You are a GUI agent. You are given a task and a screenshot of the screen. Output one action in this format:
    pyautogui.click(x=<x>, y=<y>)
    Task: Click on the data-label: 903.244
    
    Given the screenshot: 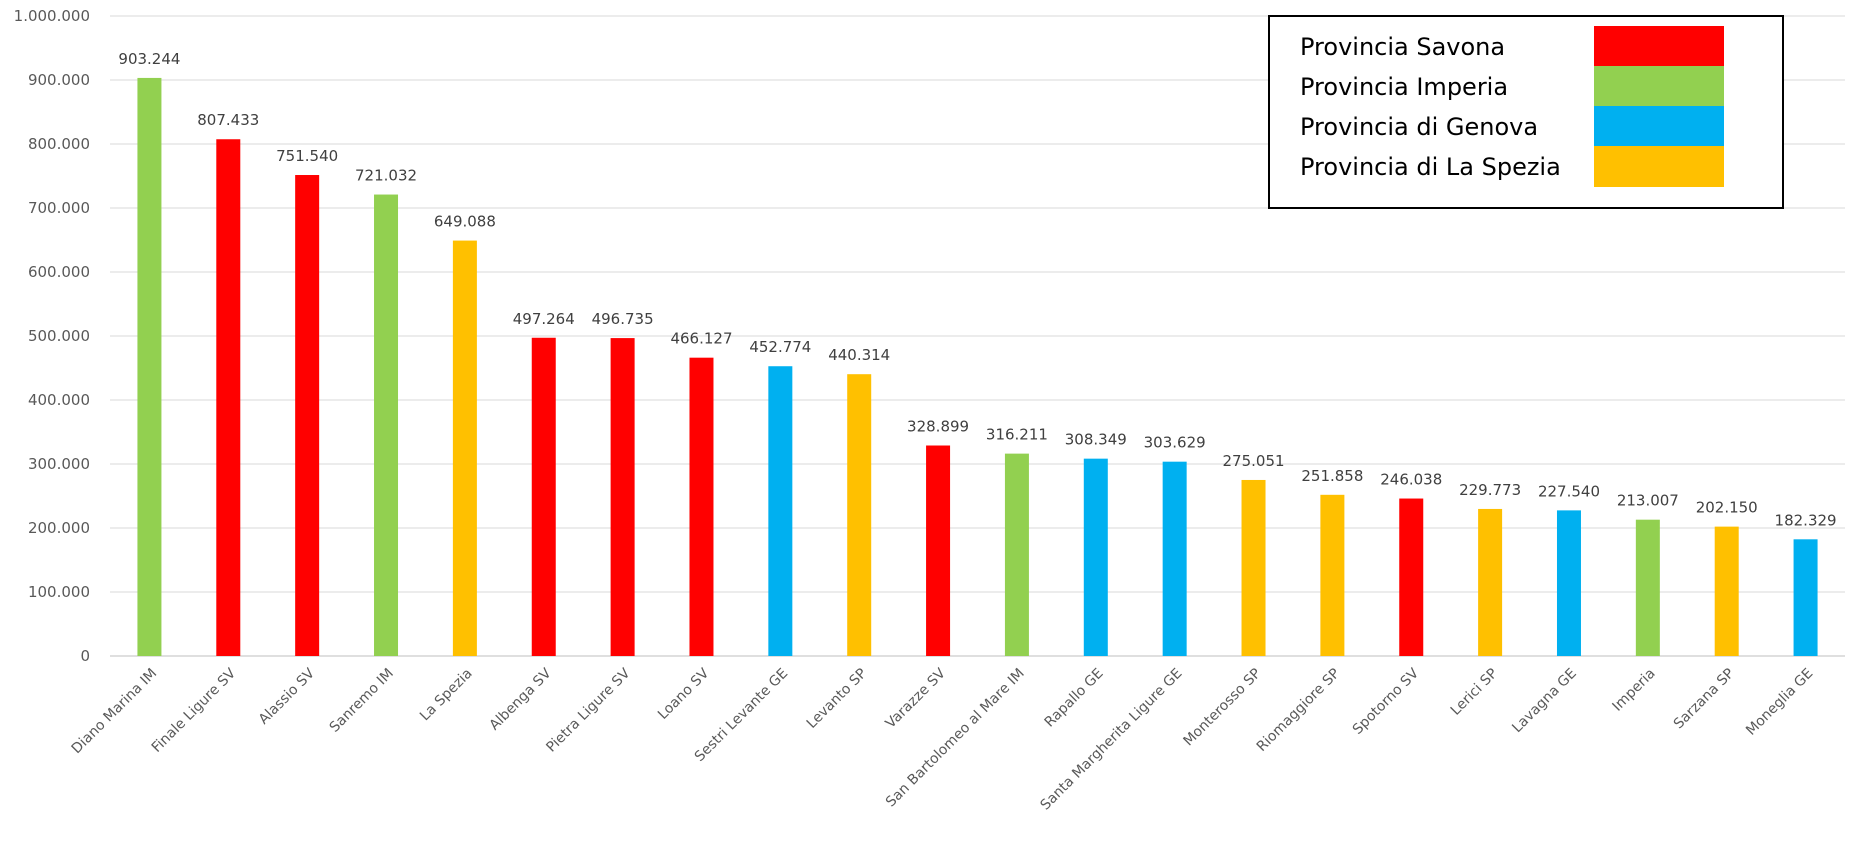 What is the action you would take?
    pyautogui.click(x=149, y=59)
    